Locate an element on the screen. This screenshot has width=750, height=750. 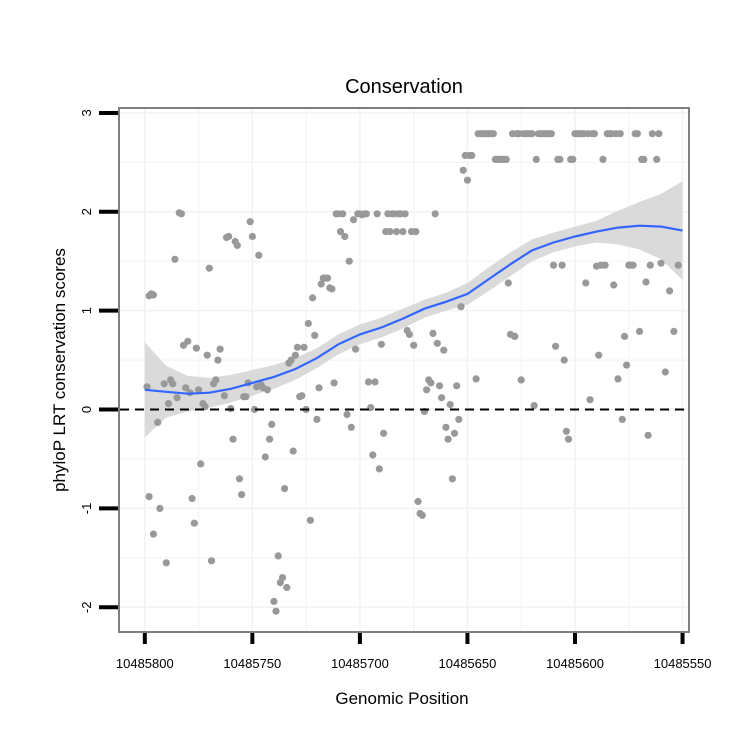
y-tick-label: 3 is located at coordinates (86, 112).